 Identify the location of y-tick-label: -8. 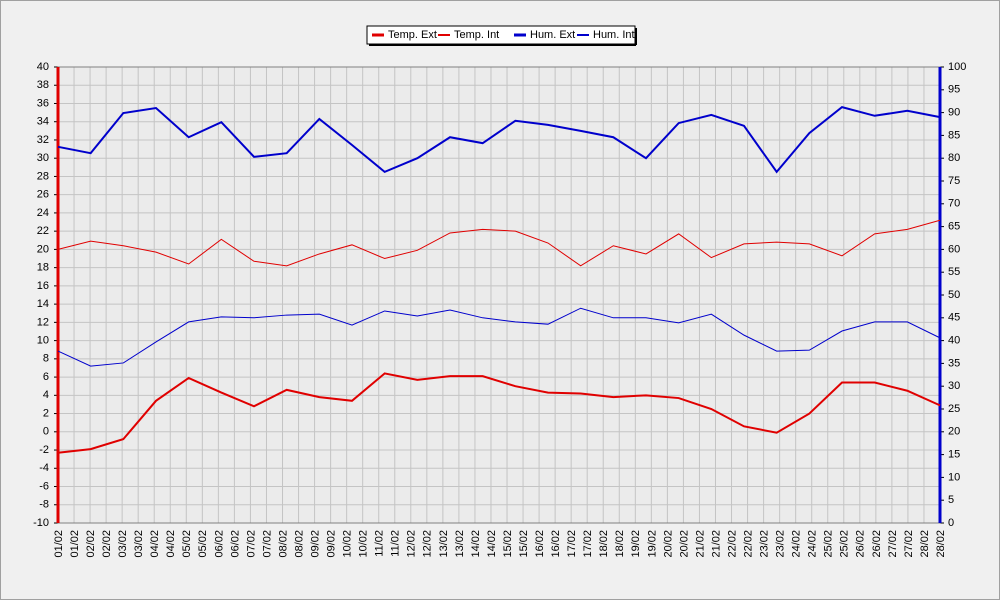
(44, 505).